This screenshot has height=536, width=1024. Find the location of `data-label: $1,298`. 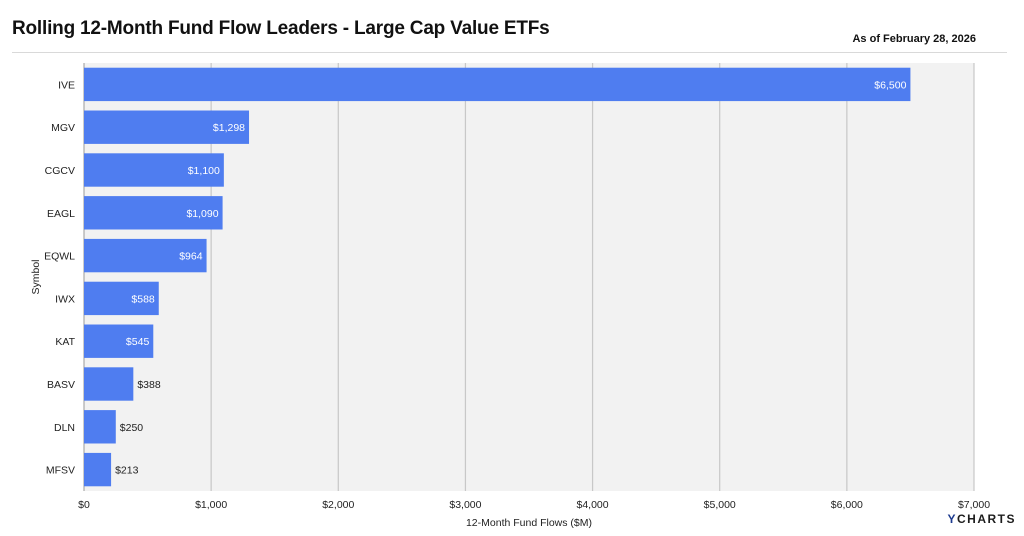

data-label: $1,298 is located at coordinates (229, 128).